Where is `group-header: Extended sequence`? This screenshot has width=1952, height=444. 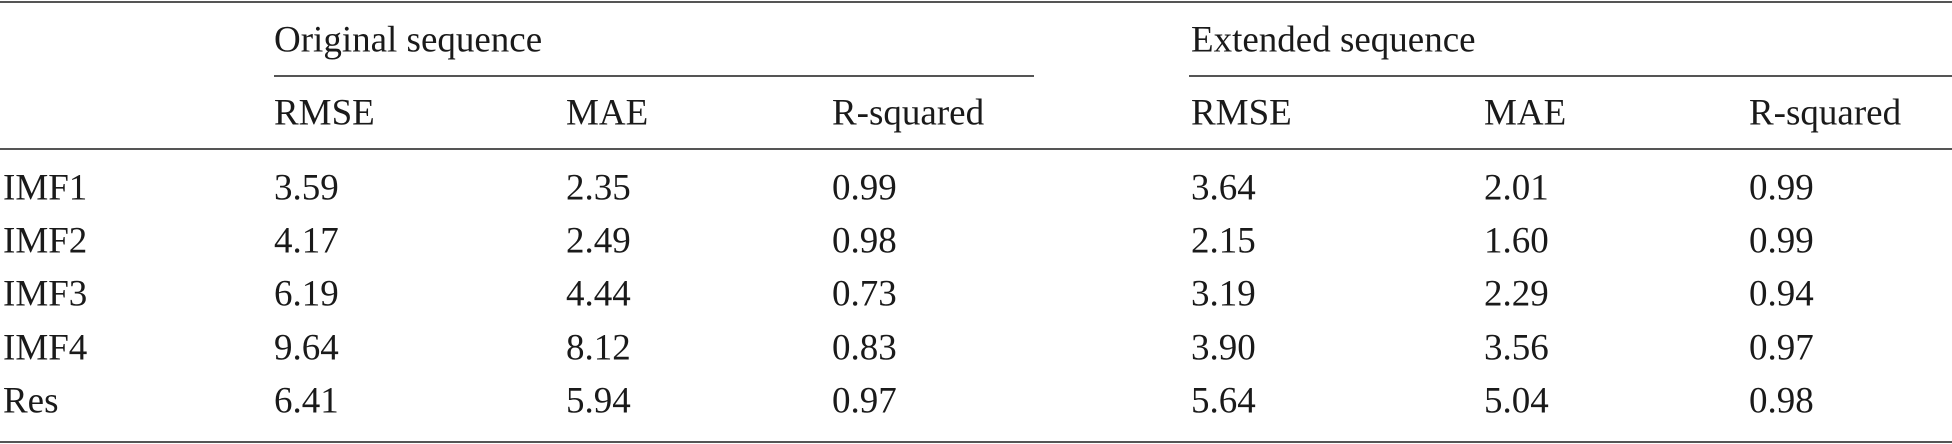 group-header: Extended sequence is located at coordinates (1333, 40).